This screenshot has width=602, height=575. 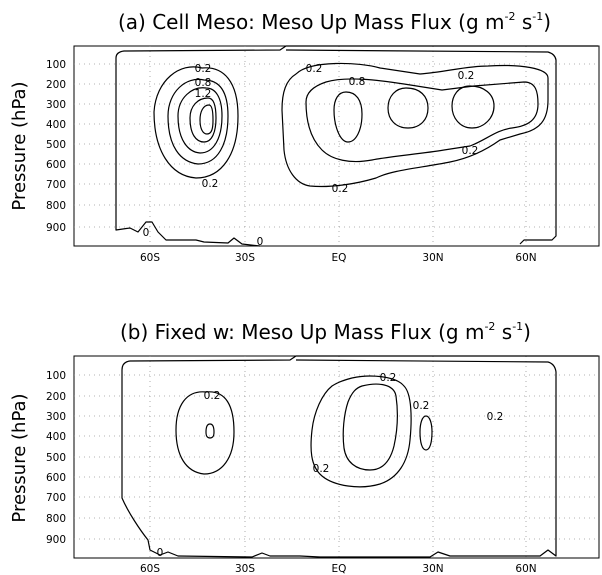 What do you see at coordinates (357, 82) in the screenshot?
I see `clabel-eq-0.8: 0.8` at bounding box center [357, 82].